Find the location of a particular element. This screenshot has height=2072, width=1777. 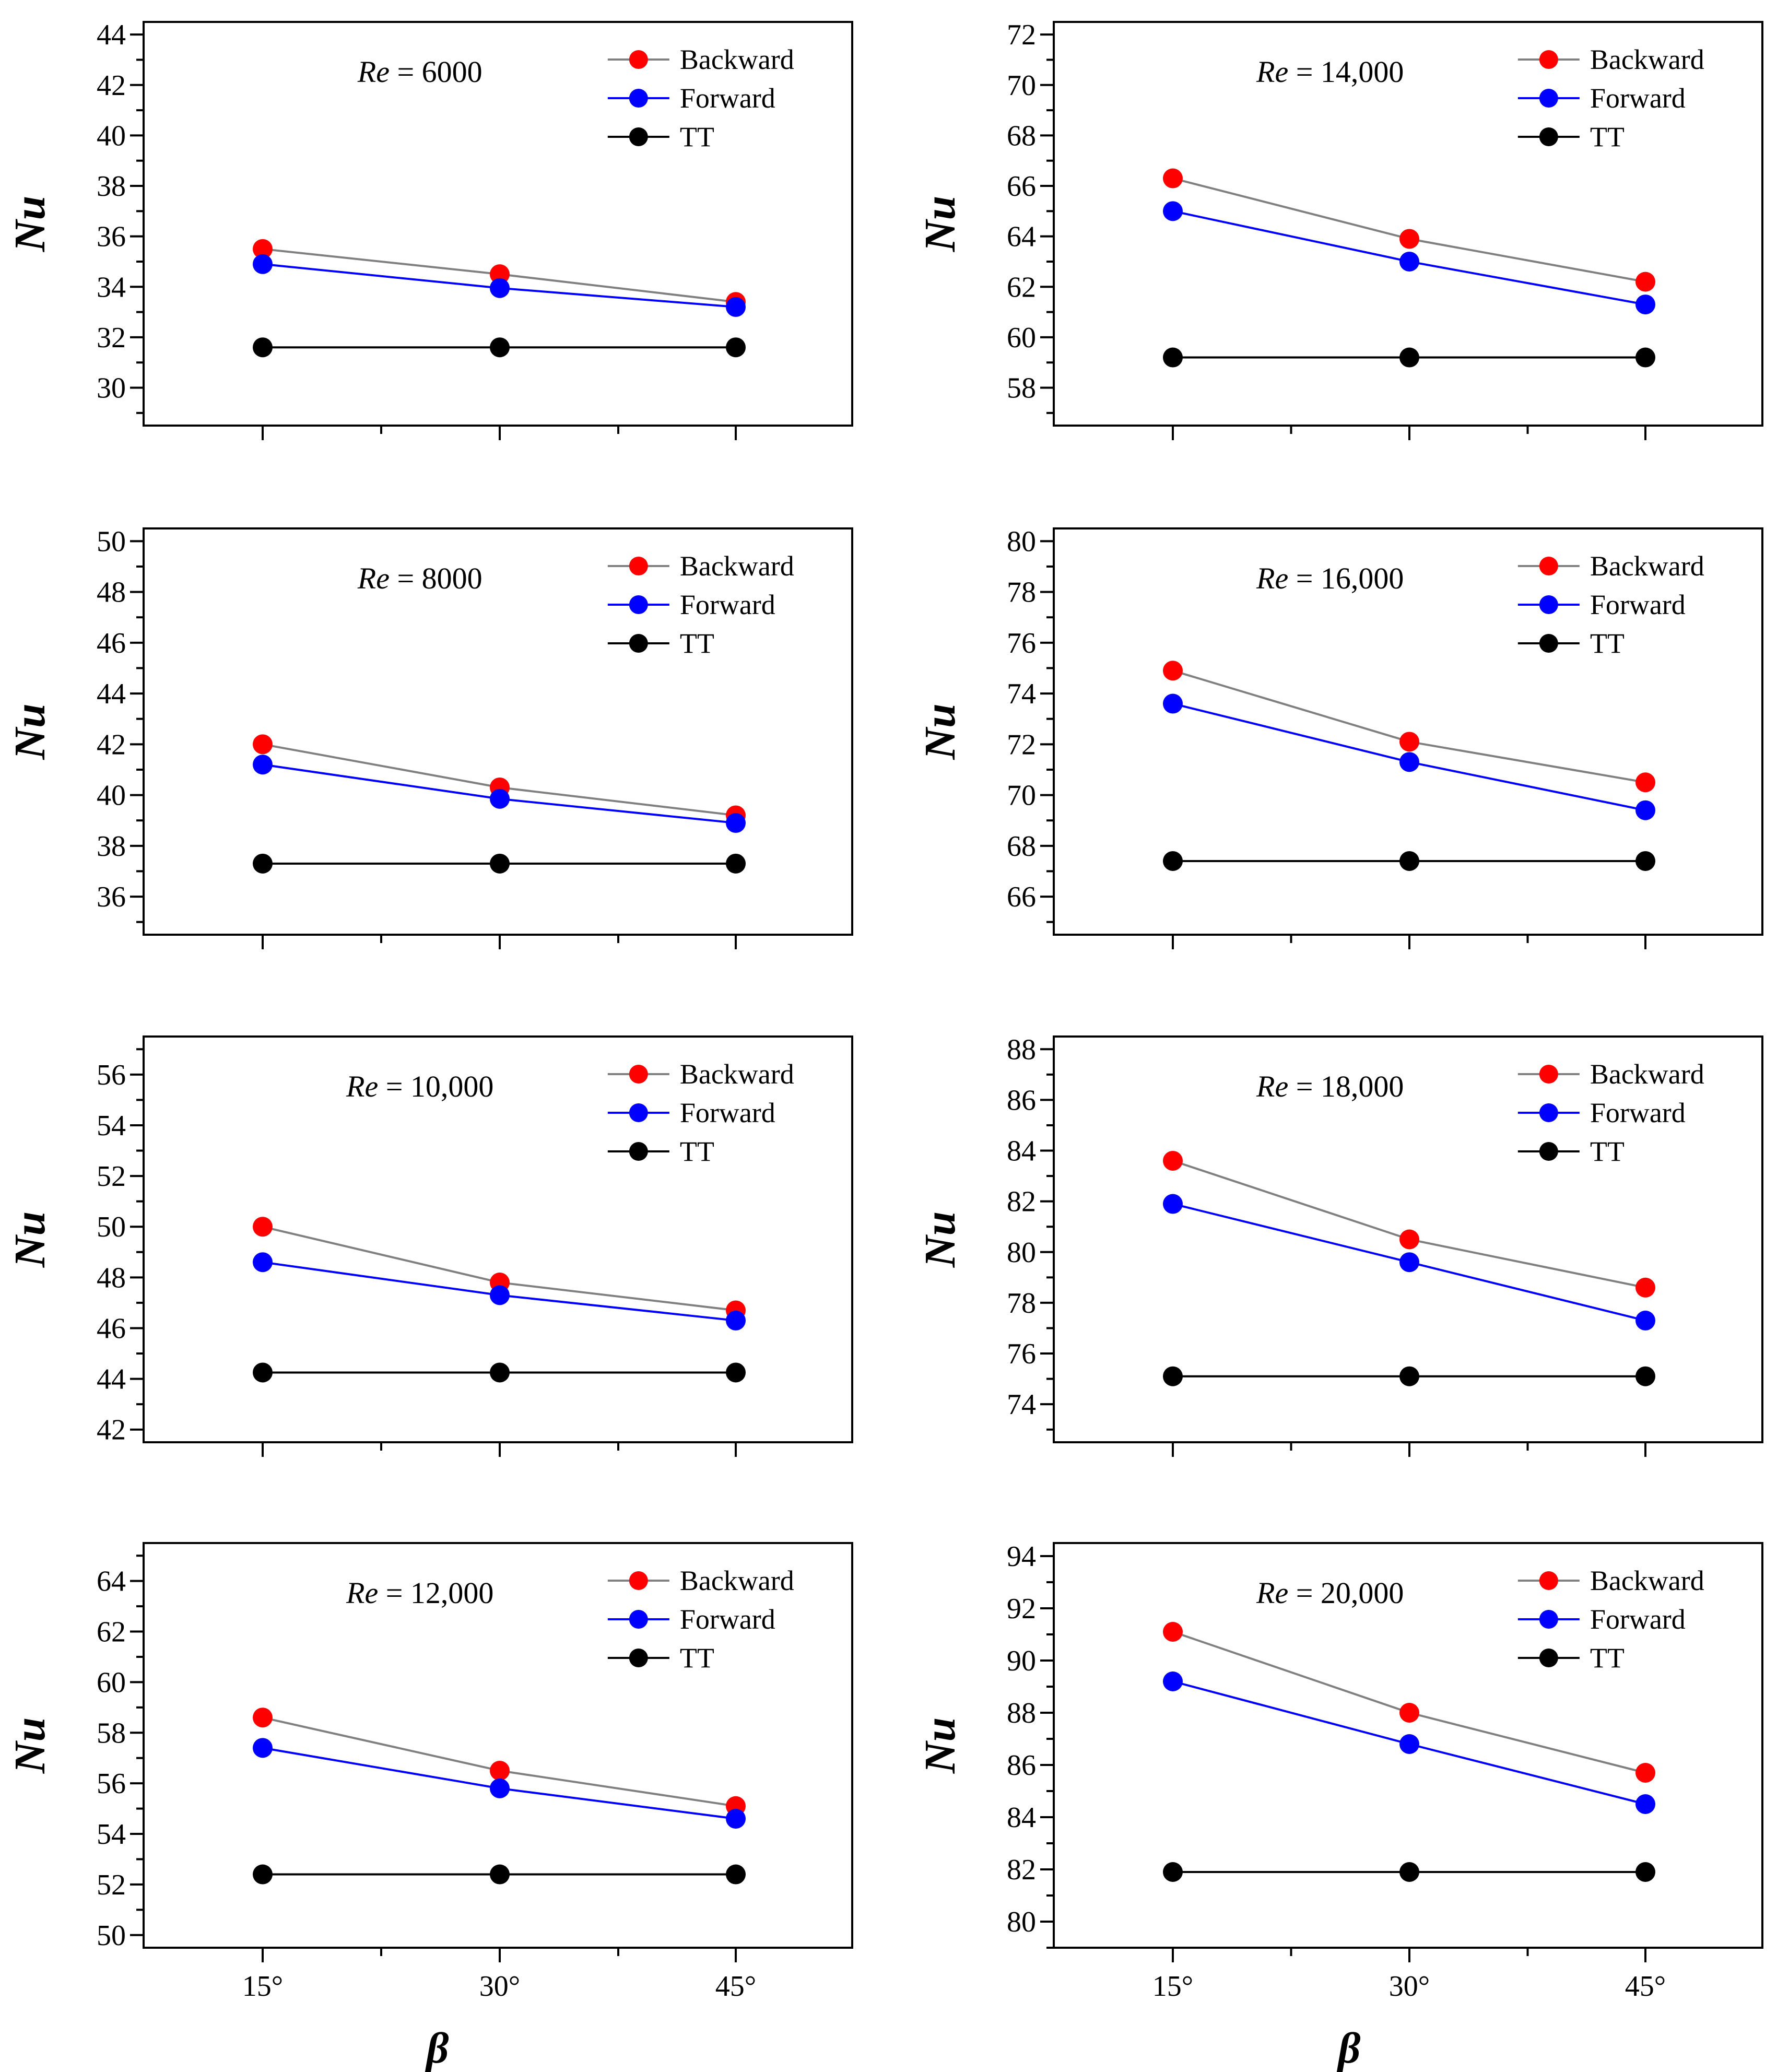

y-tick-label: 54 is located at coordinates (111, 1834).